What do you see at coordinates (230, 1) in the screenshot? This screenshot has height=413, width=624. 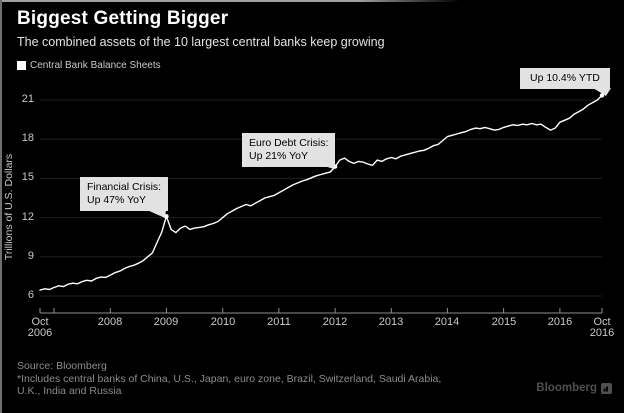 I see `screenshot-top-edge` at bounding box center [230, 1].